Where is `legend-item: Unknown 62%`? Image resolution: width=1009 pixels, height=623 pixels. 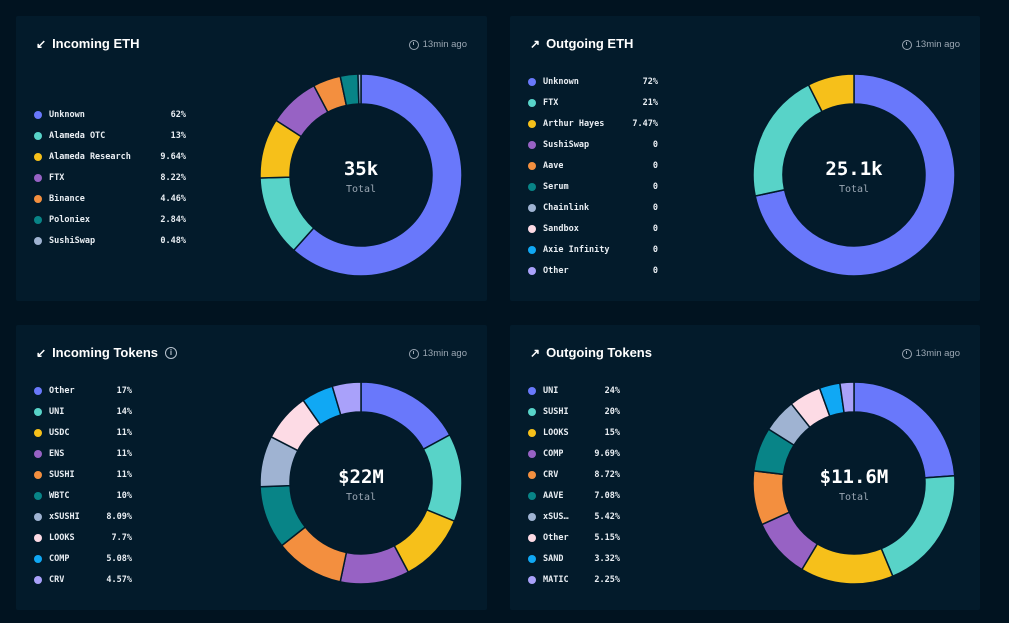 legend-item: Unknown 62% is located at coordinates (110, 114).